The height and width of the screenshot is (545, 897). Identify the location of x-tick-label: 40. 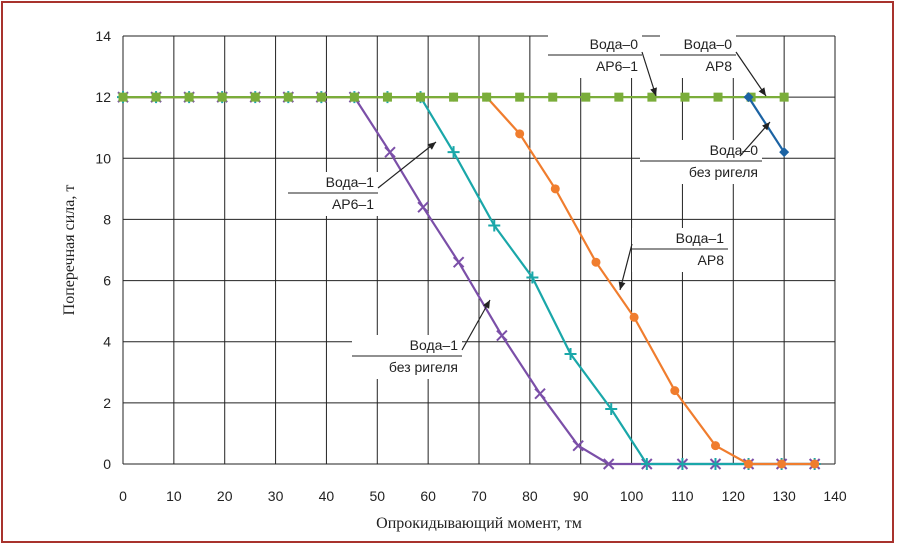
(327, 496).